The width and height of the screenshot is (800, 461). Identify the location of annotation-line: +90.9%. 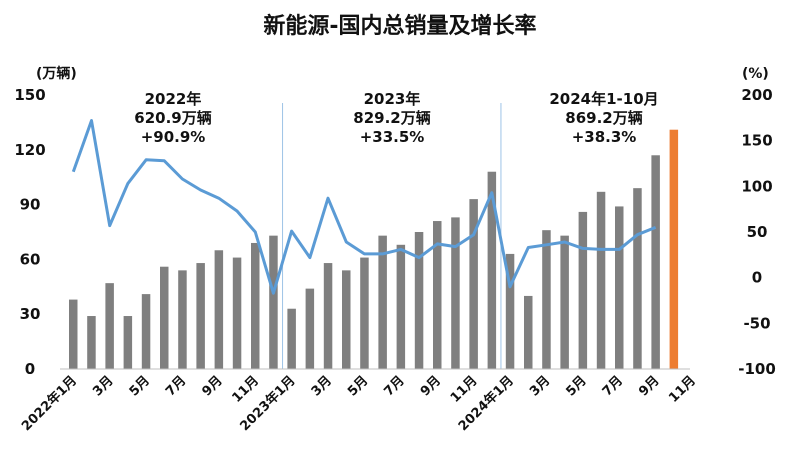
(173, 137).